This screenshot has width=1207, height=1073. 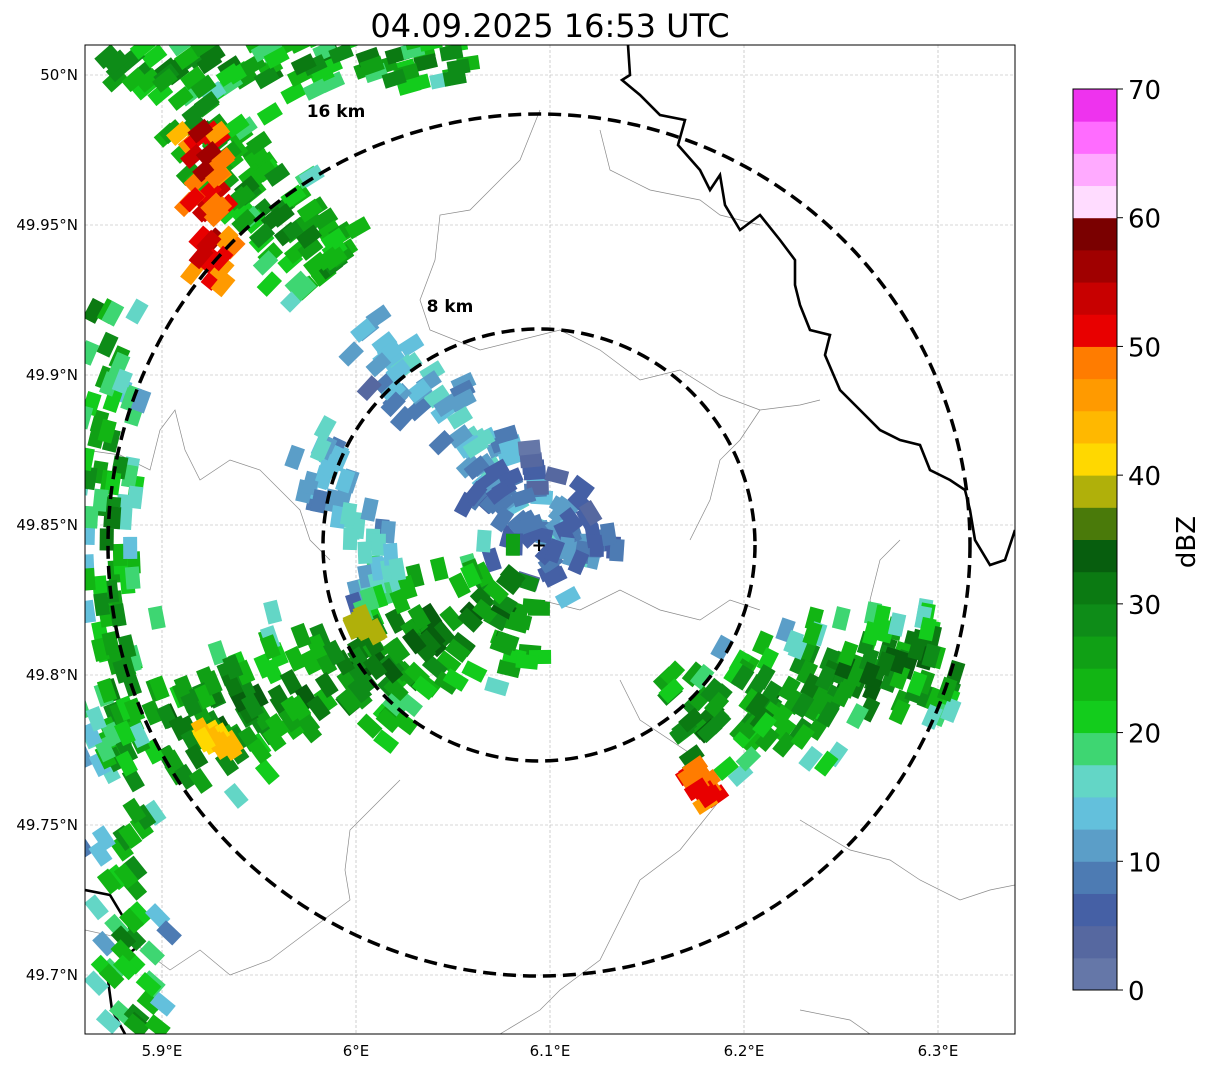 I want to click on lon-tick-label: 6.2°E, so click(x=744, y=1051).